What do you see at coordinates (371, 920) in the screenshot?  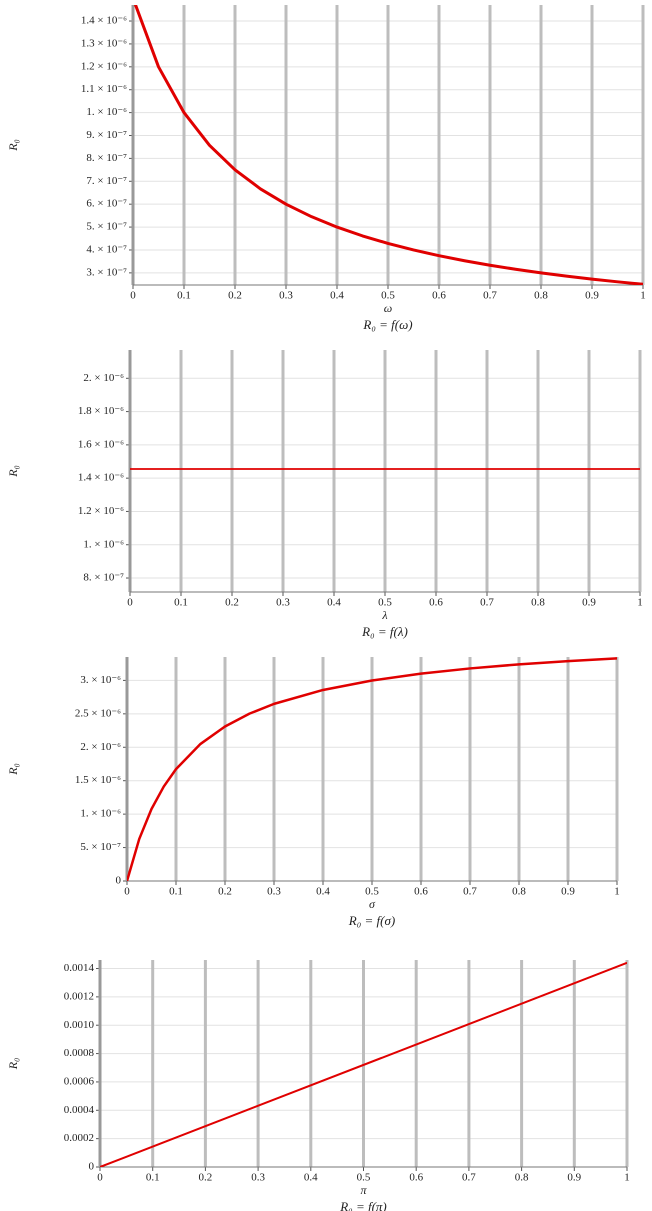 I see `chart-title: R₀ = f(σ)` at bounding box center [371, 920].